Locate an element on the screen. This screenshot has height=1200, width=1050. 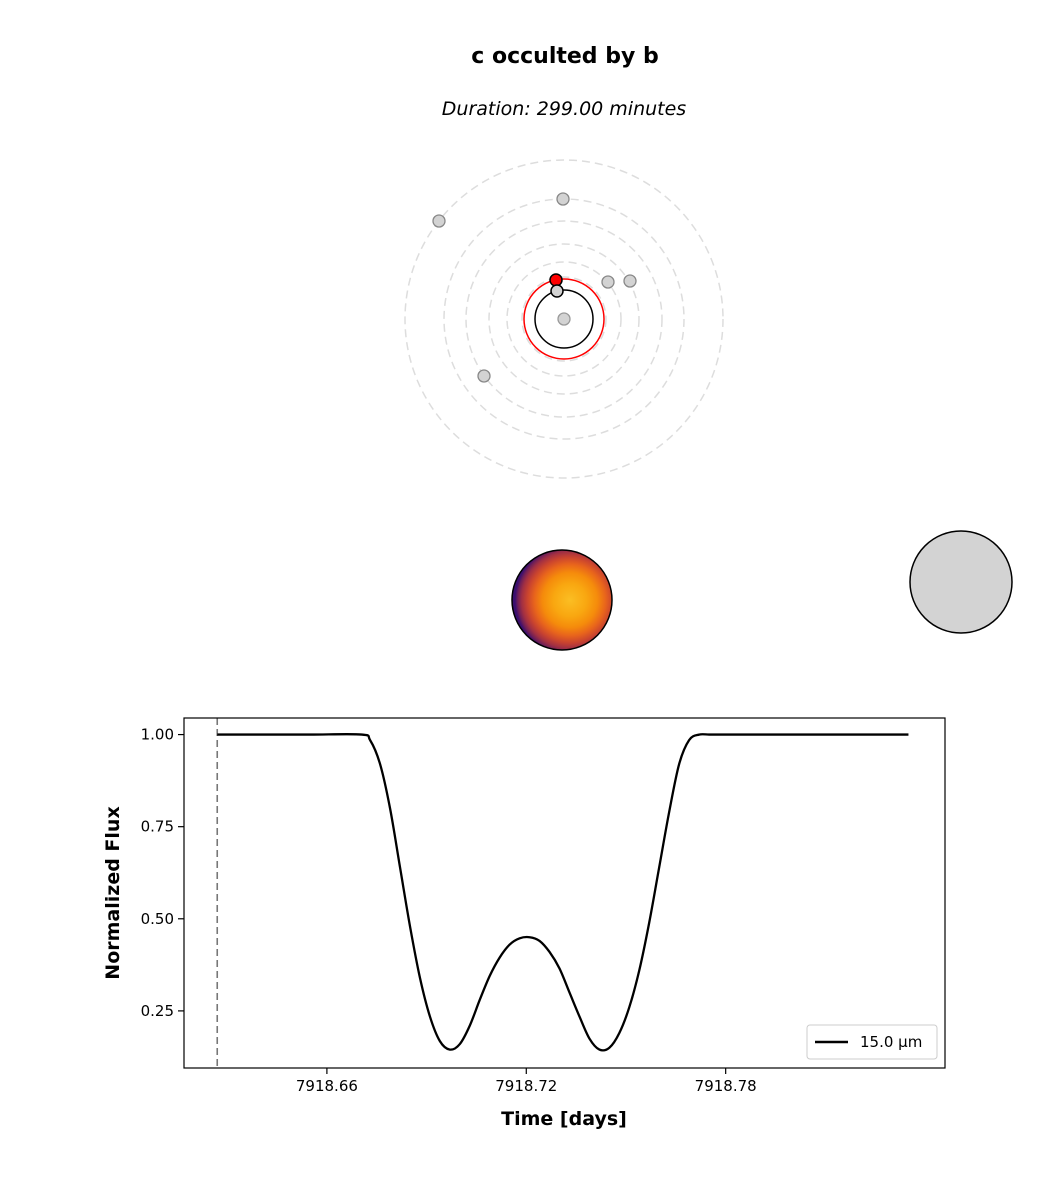
x-tick-label: 7918.72 is located at coordinates (526, 1086).